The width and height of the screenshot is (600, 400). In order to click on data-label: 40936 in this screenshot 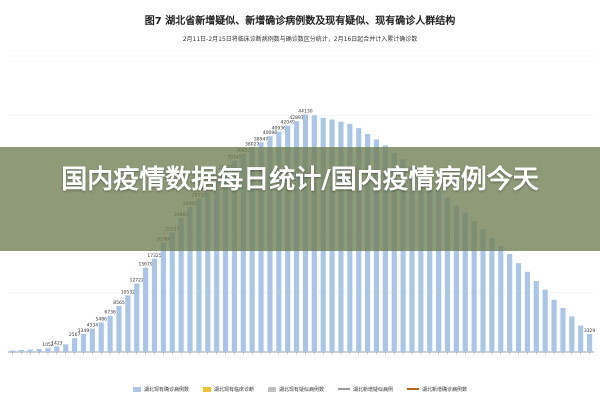, I will do `click(279, 129)`.